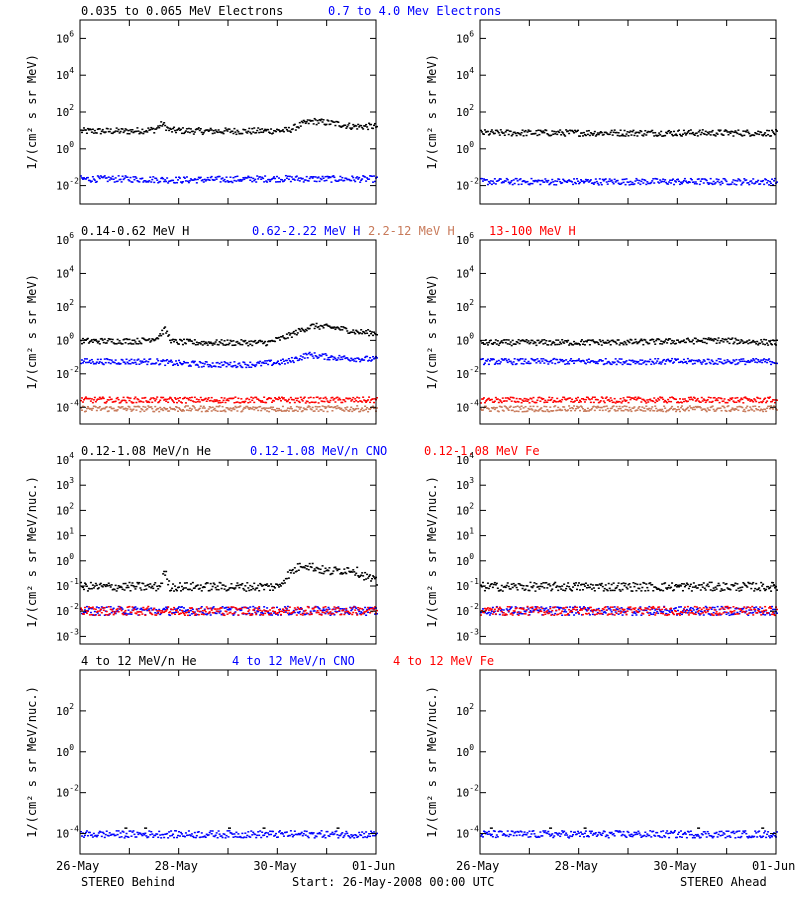 Image resolution: width=800 pixels, height=900 pixels. Describe the element at coordinates (465, 148) in the screenshot. I see `y-tick-label: 10⁰` at that location.